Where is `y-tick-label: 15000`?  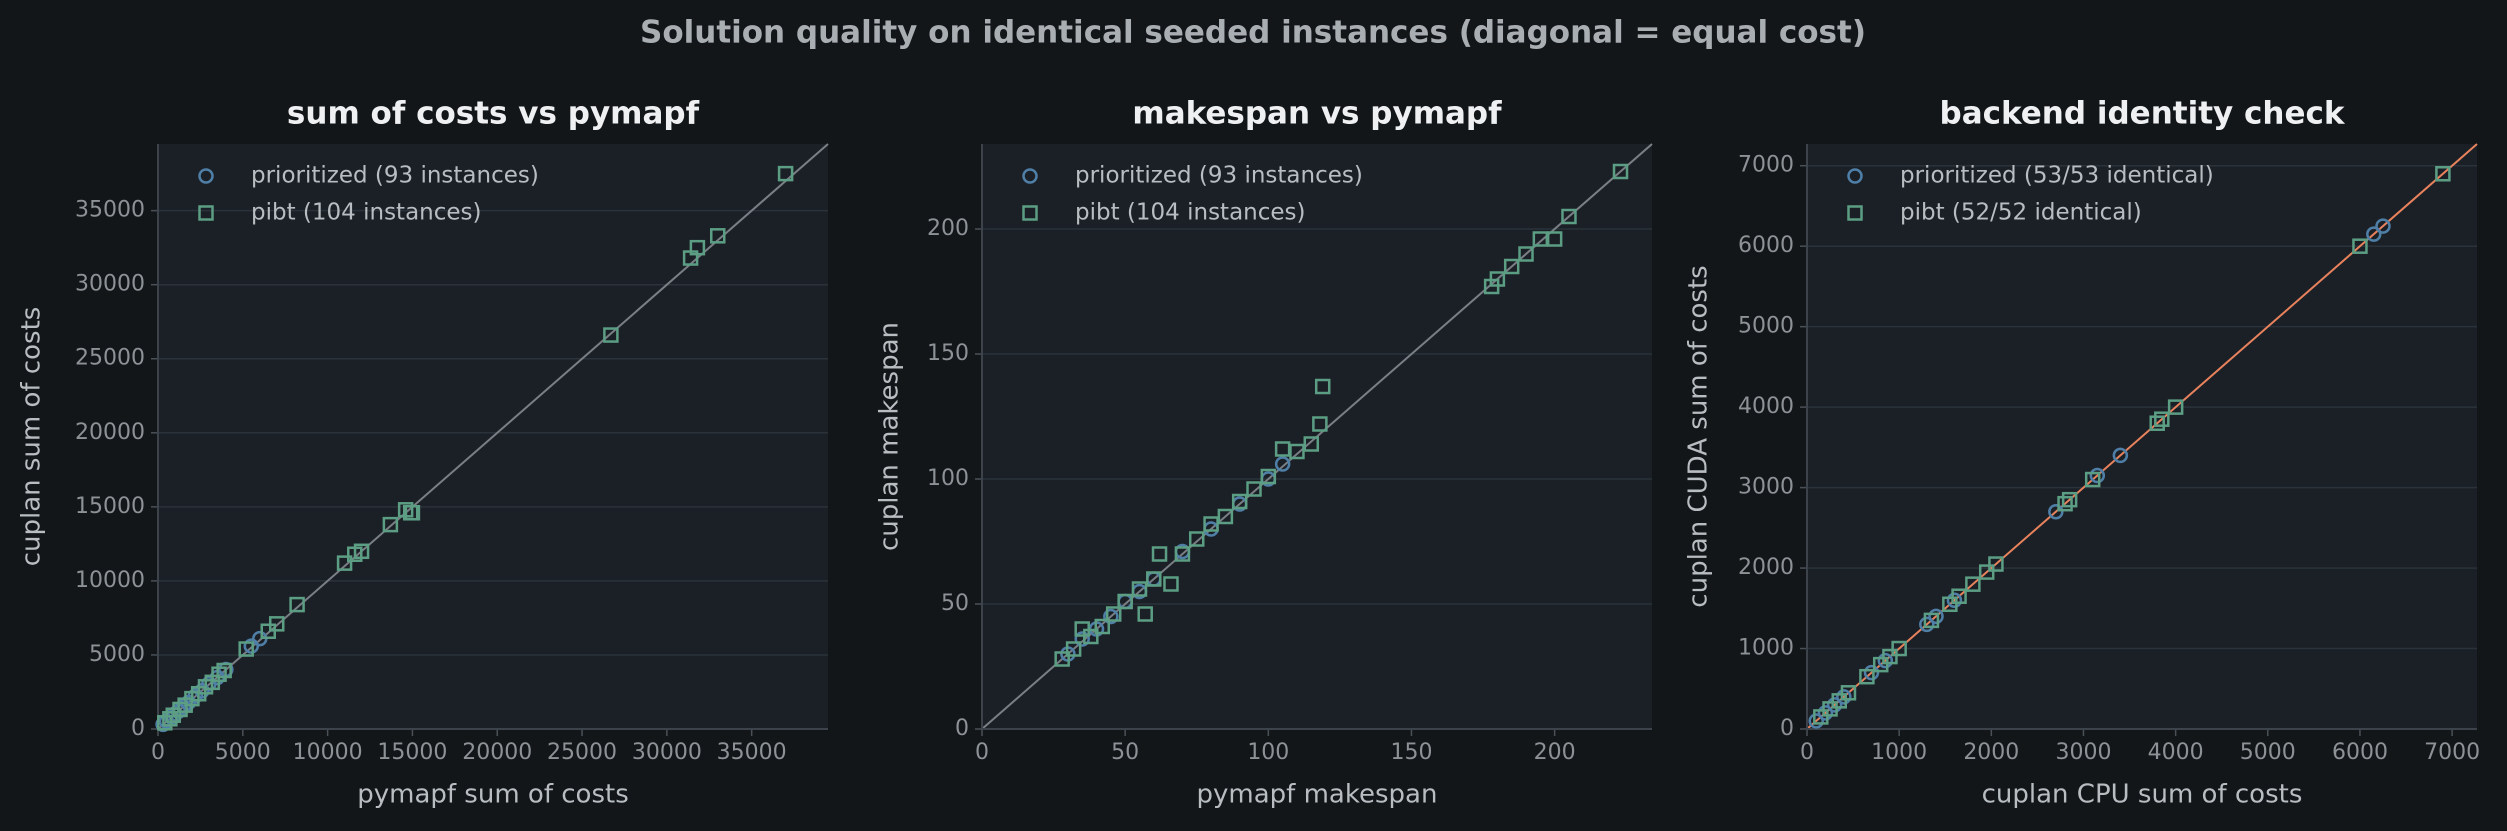
y-tick-label: 15000 is located at coordinates (110, 506).